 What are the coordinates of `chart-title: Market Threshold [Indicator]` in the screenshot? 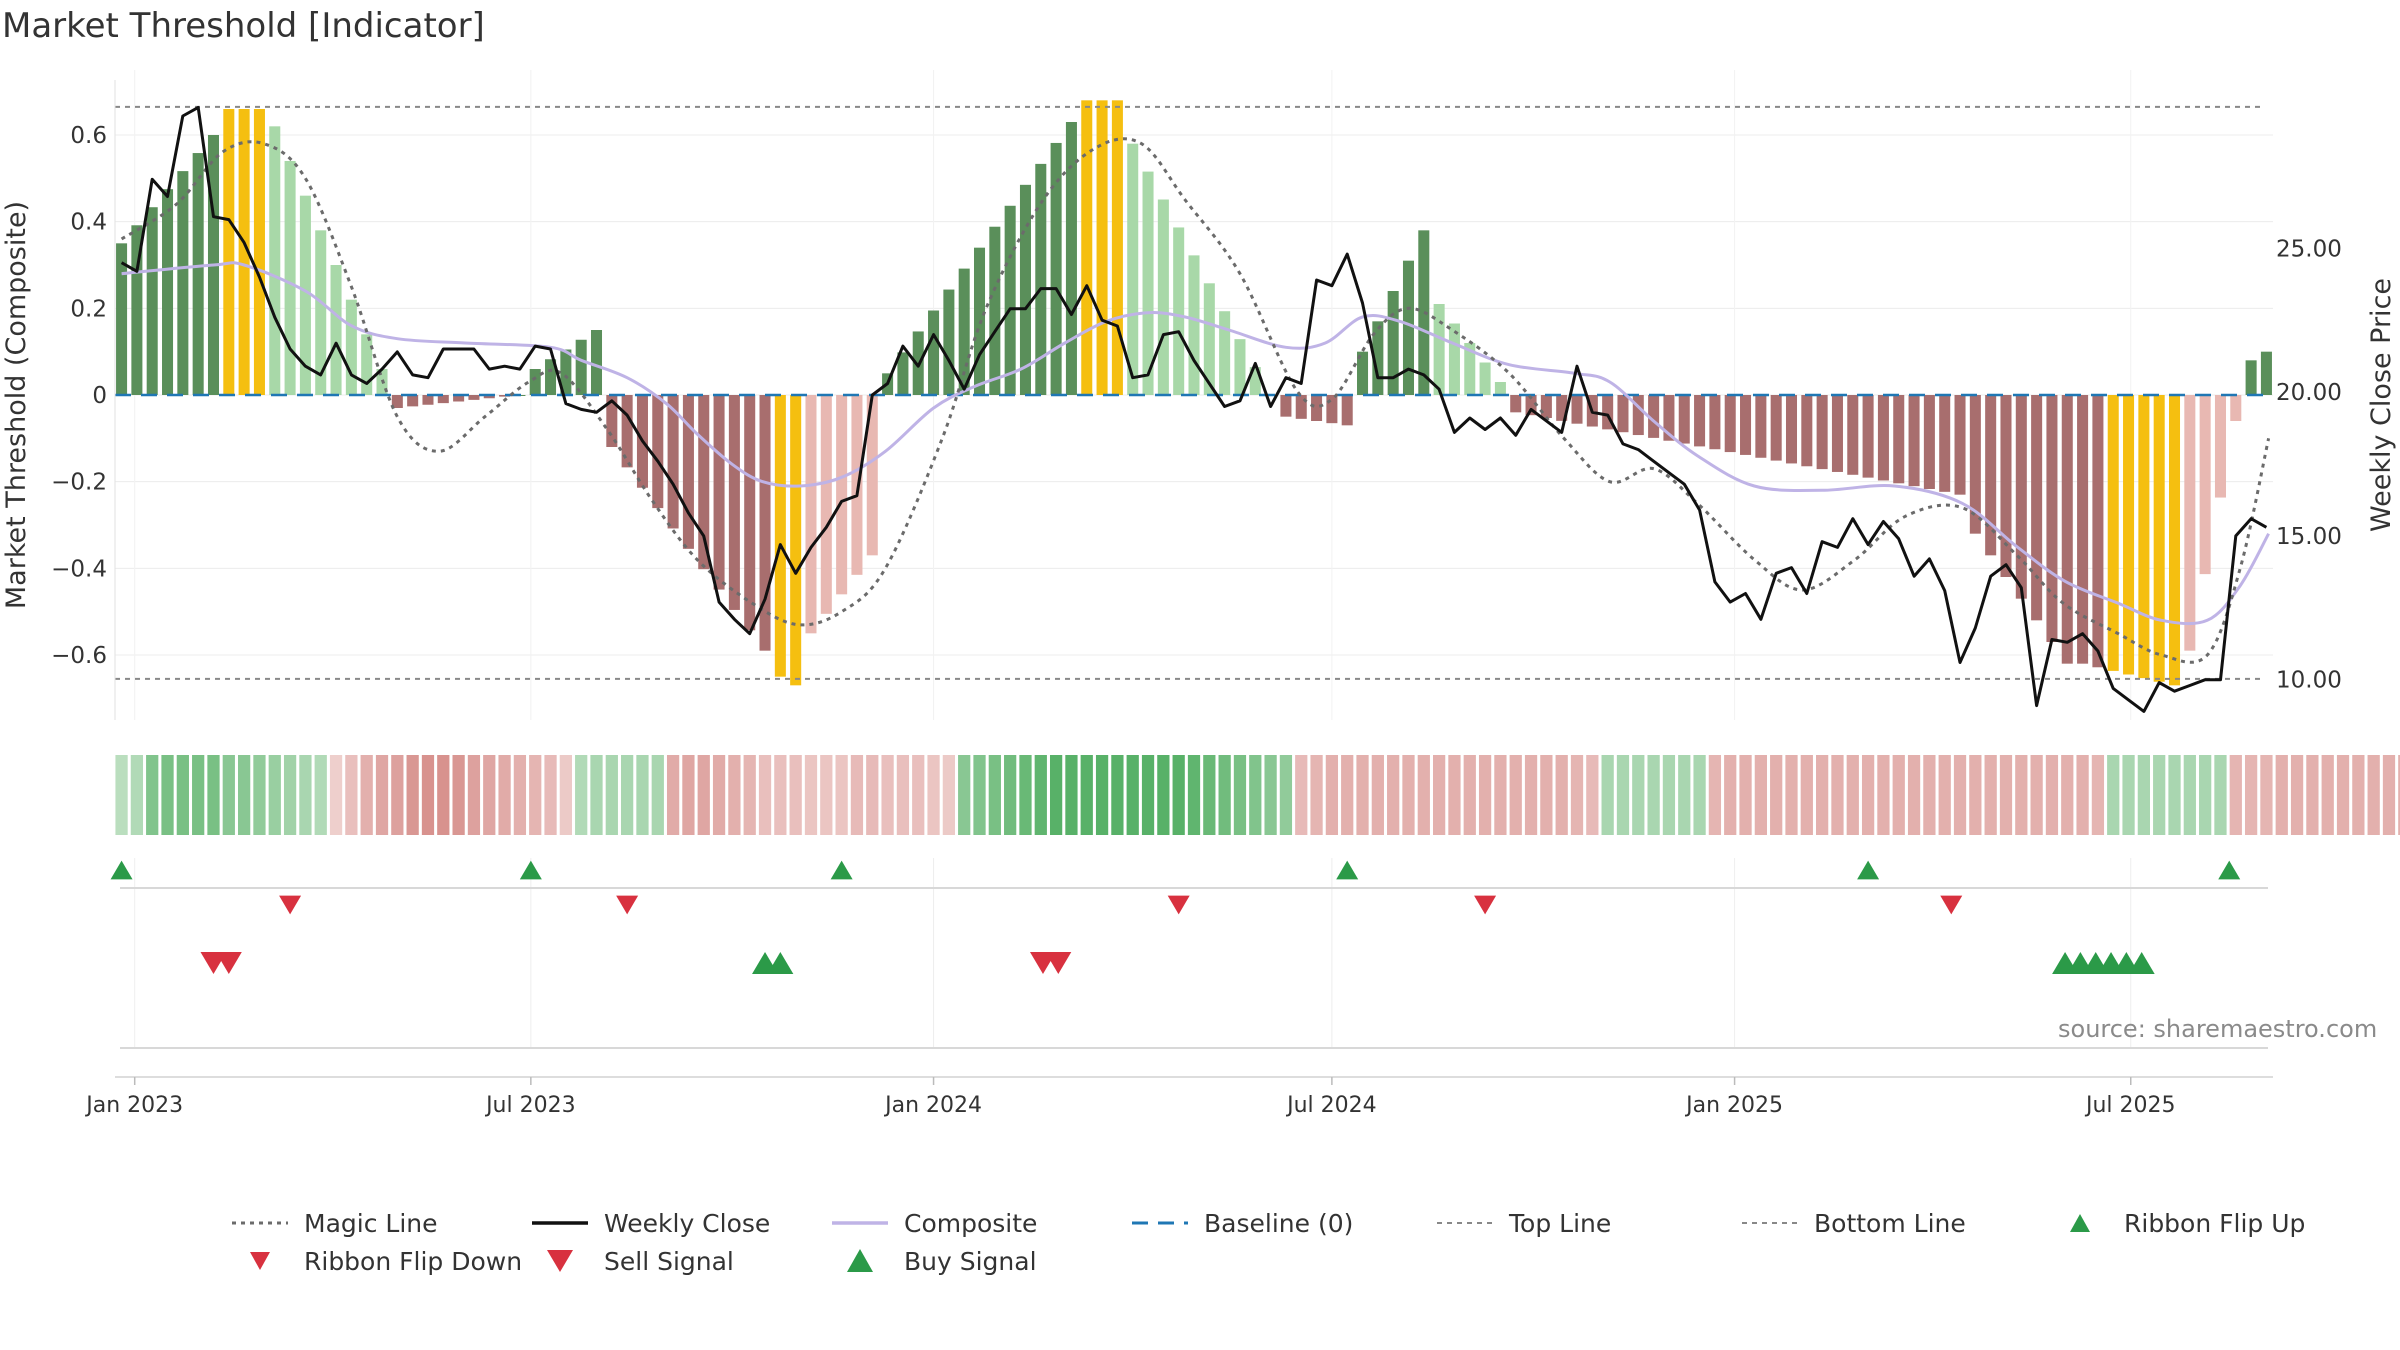 It's located at (243, 26).